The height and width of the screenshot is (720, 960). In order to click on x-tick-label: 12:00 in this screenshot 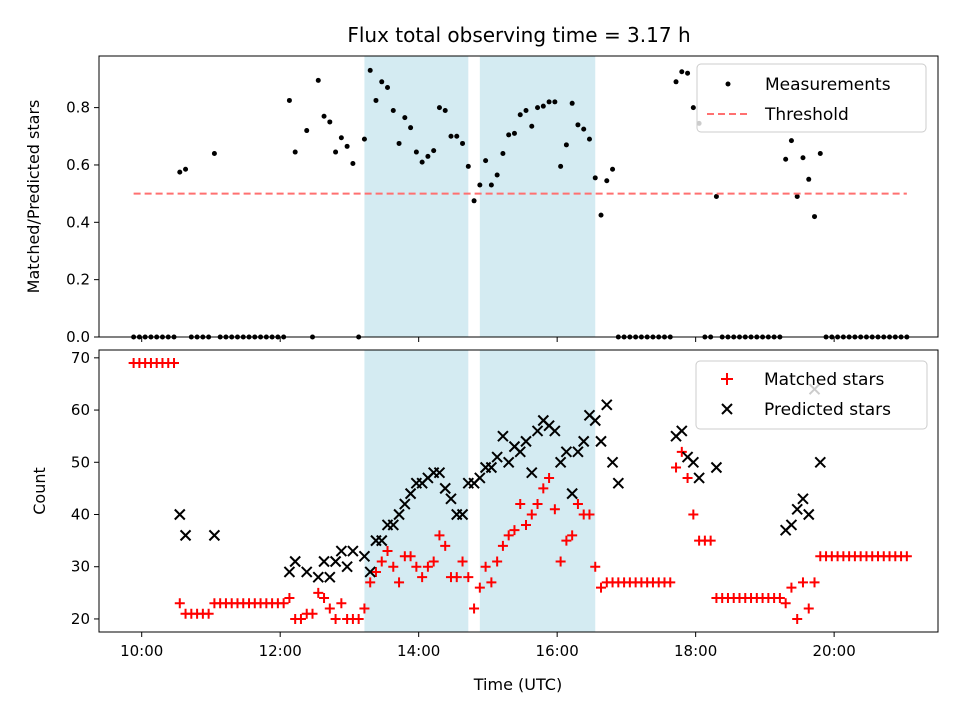, I will do `click(280, 651)`.